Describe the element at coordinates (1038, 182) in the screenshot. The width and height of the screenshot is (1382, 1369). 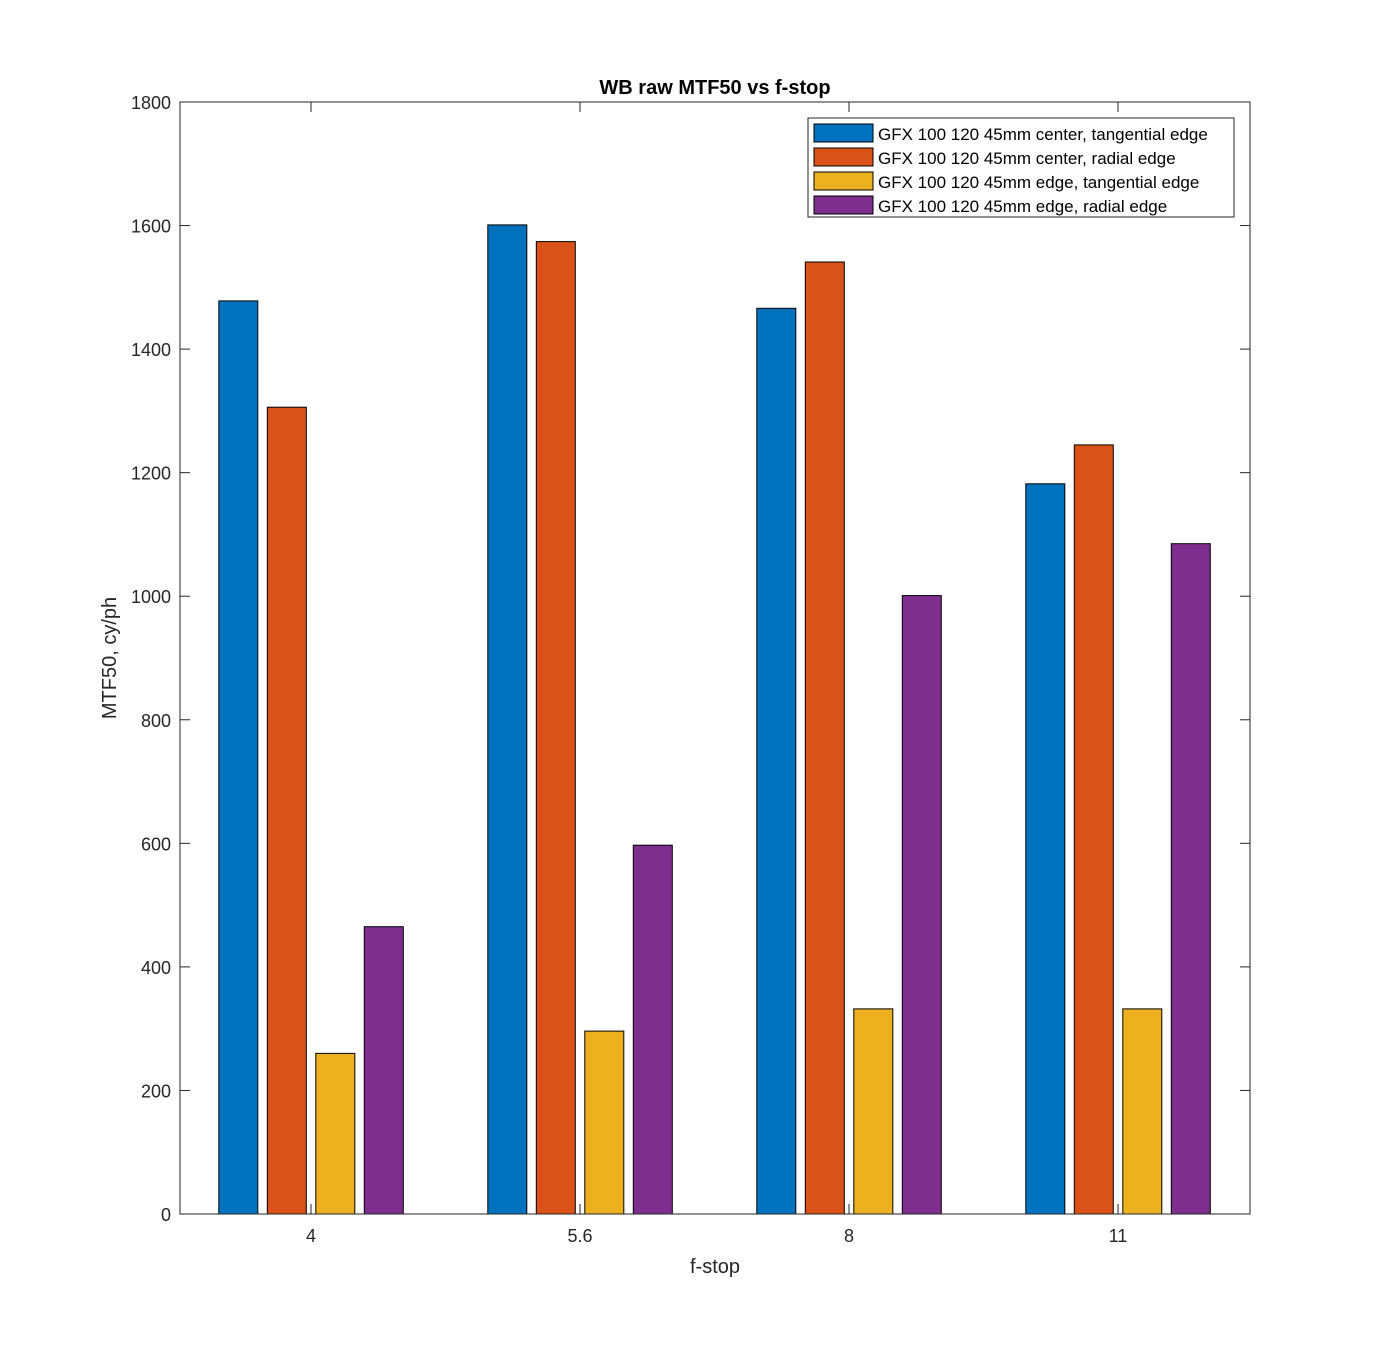
I see `legend-label-3: GFX 100 120 45mm edge, tangential edge` at that location.